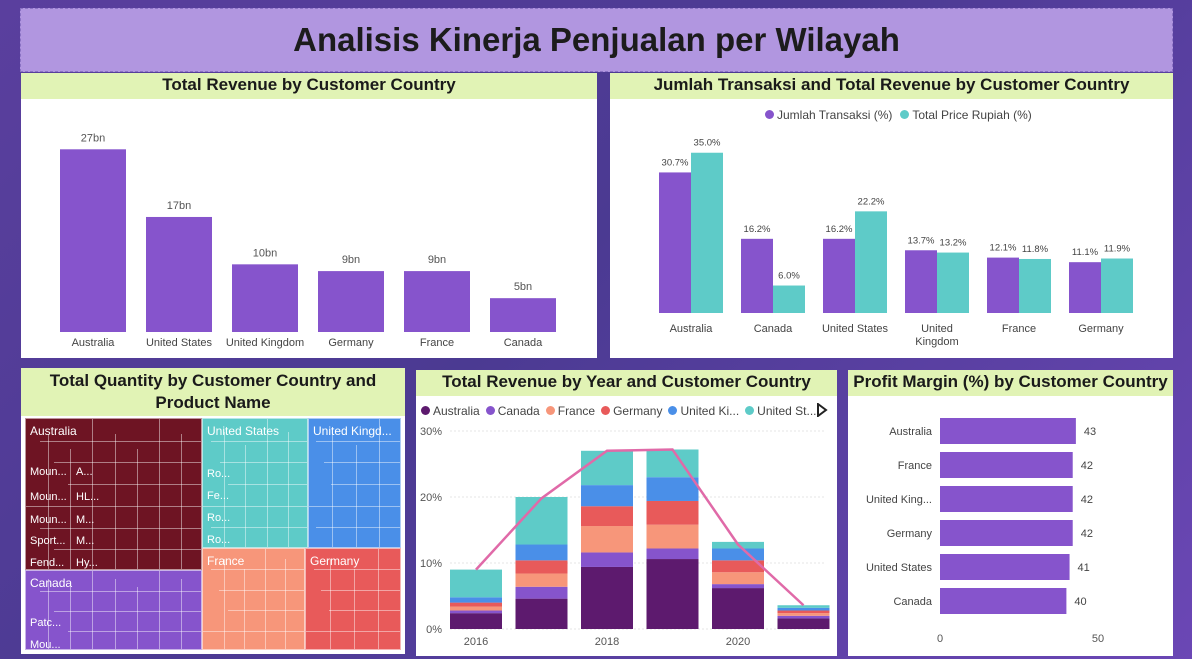  Describe the element at coordinates (631, 410) in the screenshot. I see `legend-item-germany: Germany` at that location.